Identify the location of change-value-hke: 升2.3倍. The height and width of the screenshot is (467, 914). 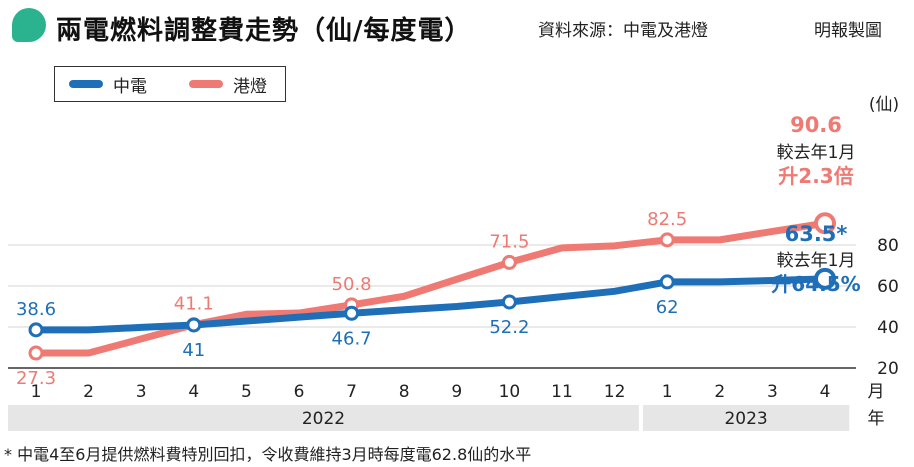
(815, 176).